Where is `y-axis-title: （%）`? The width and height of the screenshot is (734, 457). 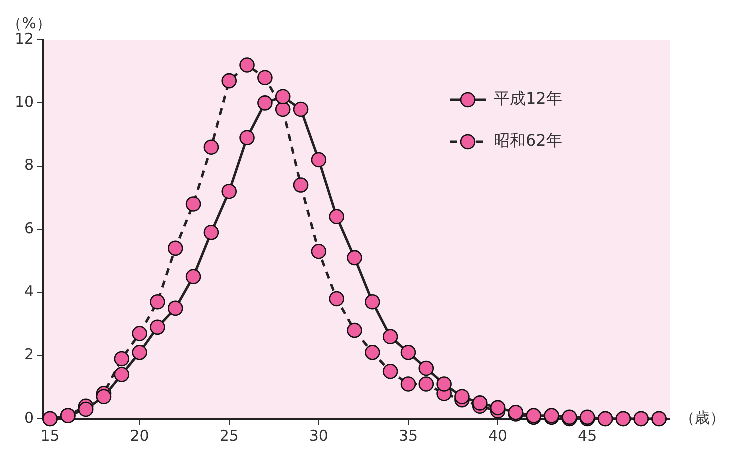
y-axis-title: （%） is located at coordinates (29, 23).